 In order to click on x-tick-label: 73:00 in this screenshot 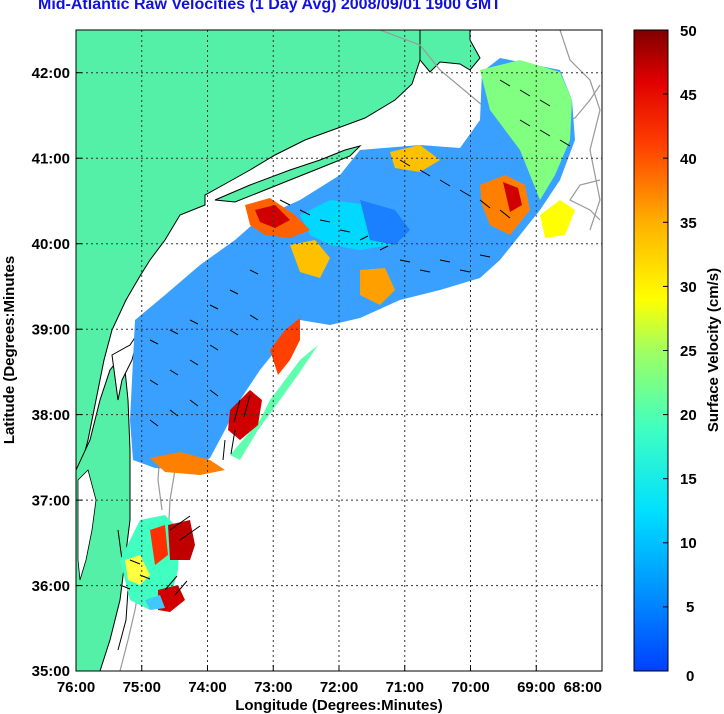, I will do `click(273, 687)`.